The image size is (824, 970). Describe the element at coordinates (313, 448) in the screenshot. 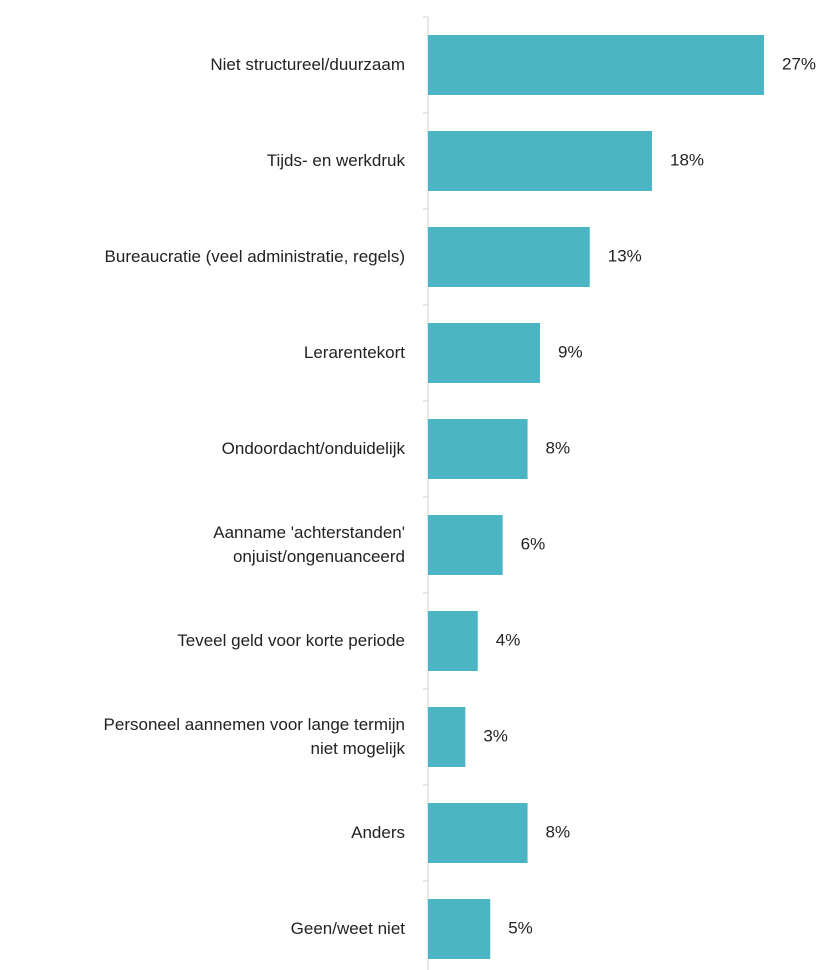

I see `category-label: Ondoordacht/onduidelijk` at that location.